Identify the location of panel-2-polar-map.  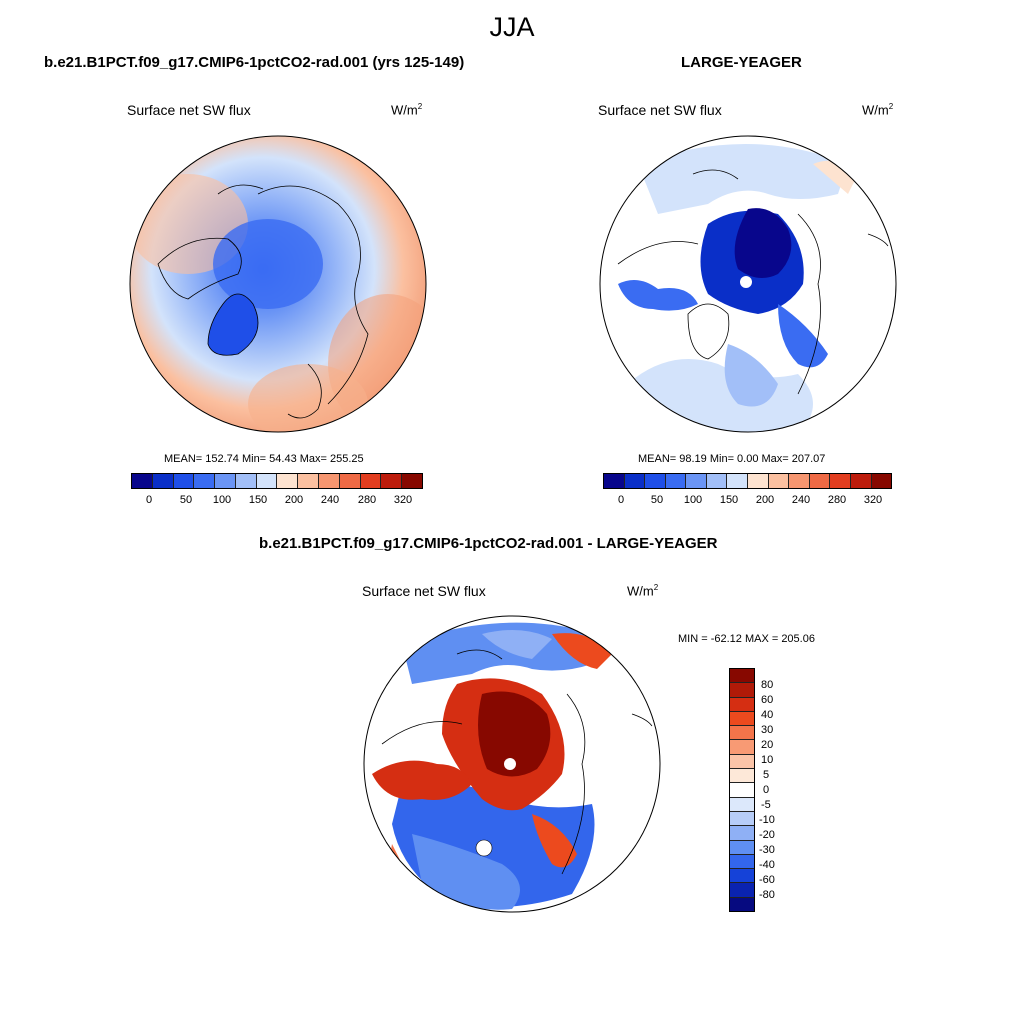
(748, 284).